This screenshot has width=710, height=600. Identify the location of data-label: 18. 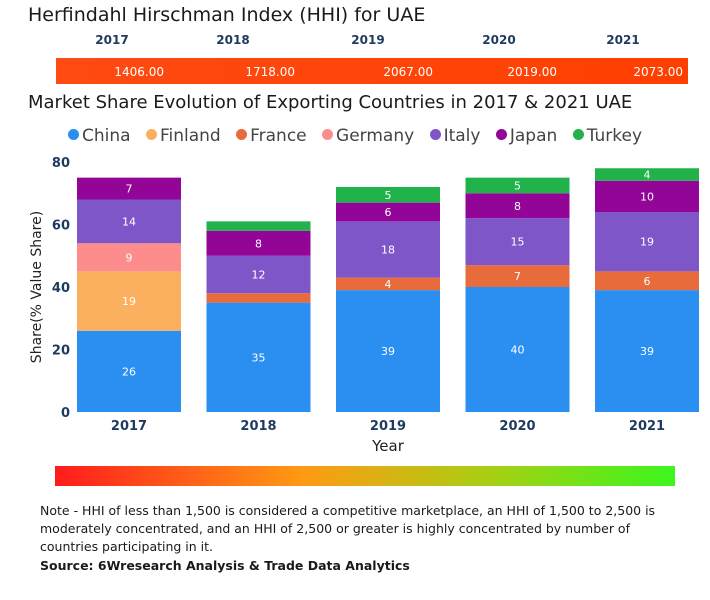
(388, 250).